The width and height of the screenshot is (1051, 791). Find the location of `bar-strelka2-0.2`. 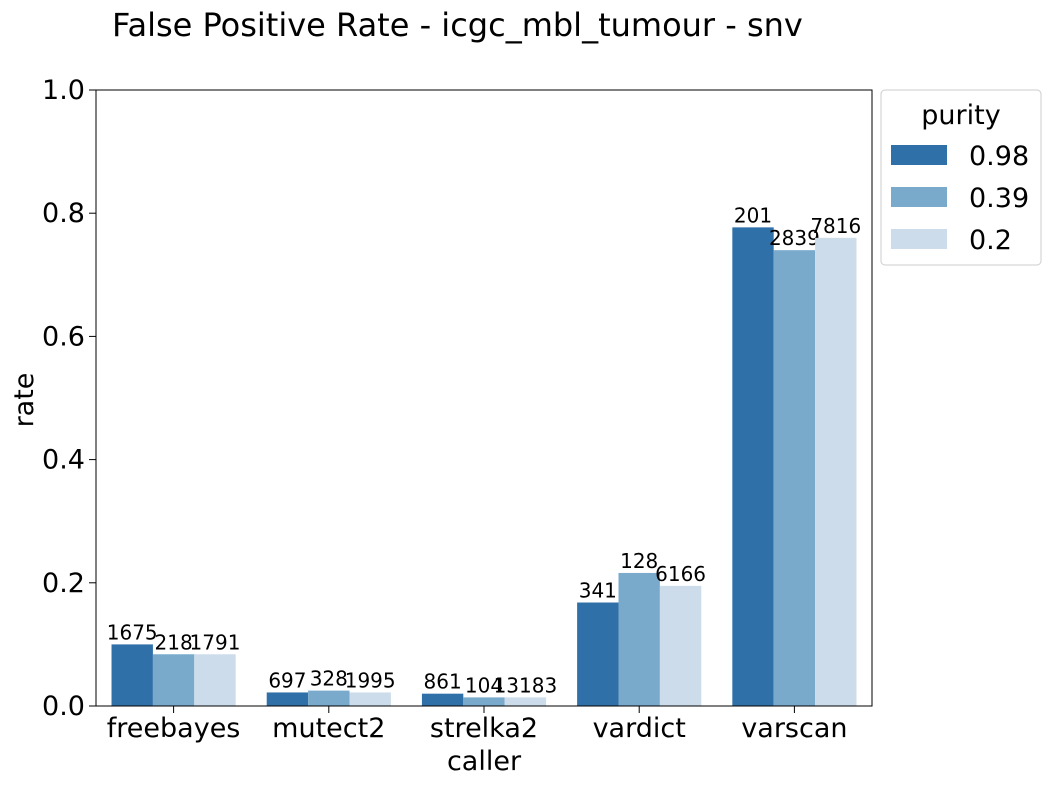

bar-strelka2-0.2 is located at coordinates (525, 701).